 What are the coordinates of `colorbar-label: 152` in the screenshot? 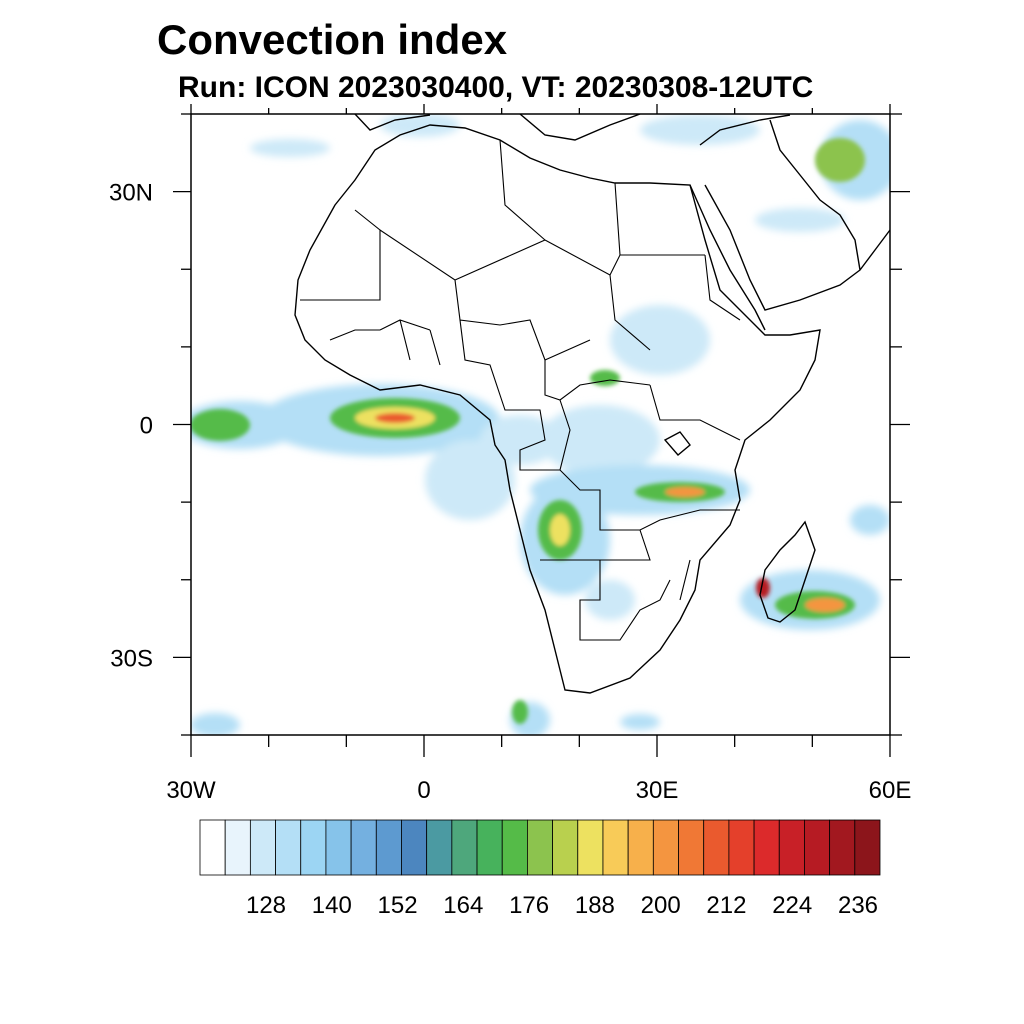 It's located at (398, 905).